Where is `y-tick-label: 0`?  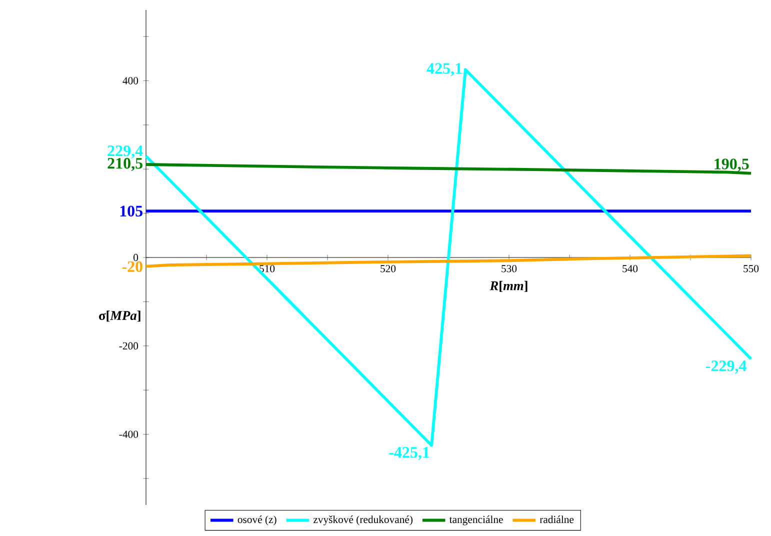 y-tick-label: 0 is located at coordinates (136, 258).